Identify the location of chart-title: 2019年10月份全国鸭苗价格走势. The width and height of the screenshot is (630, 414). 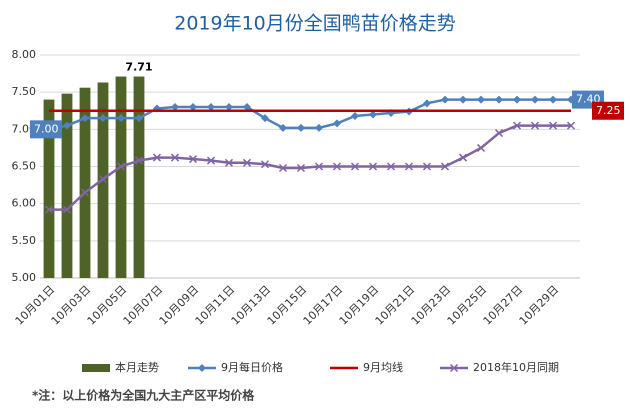
(315, 24).